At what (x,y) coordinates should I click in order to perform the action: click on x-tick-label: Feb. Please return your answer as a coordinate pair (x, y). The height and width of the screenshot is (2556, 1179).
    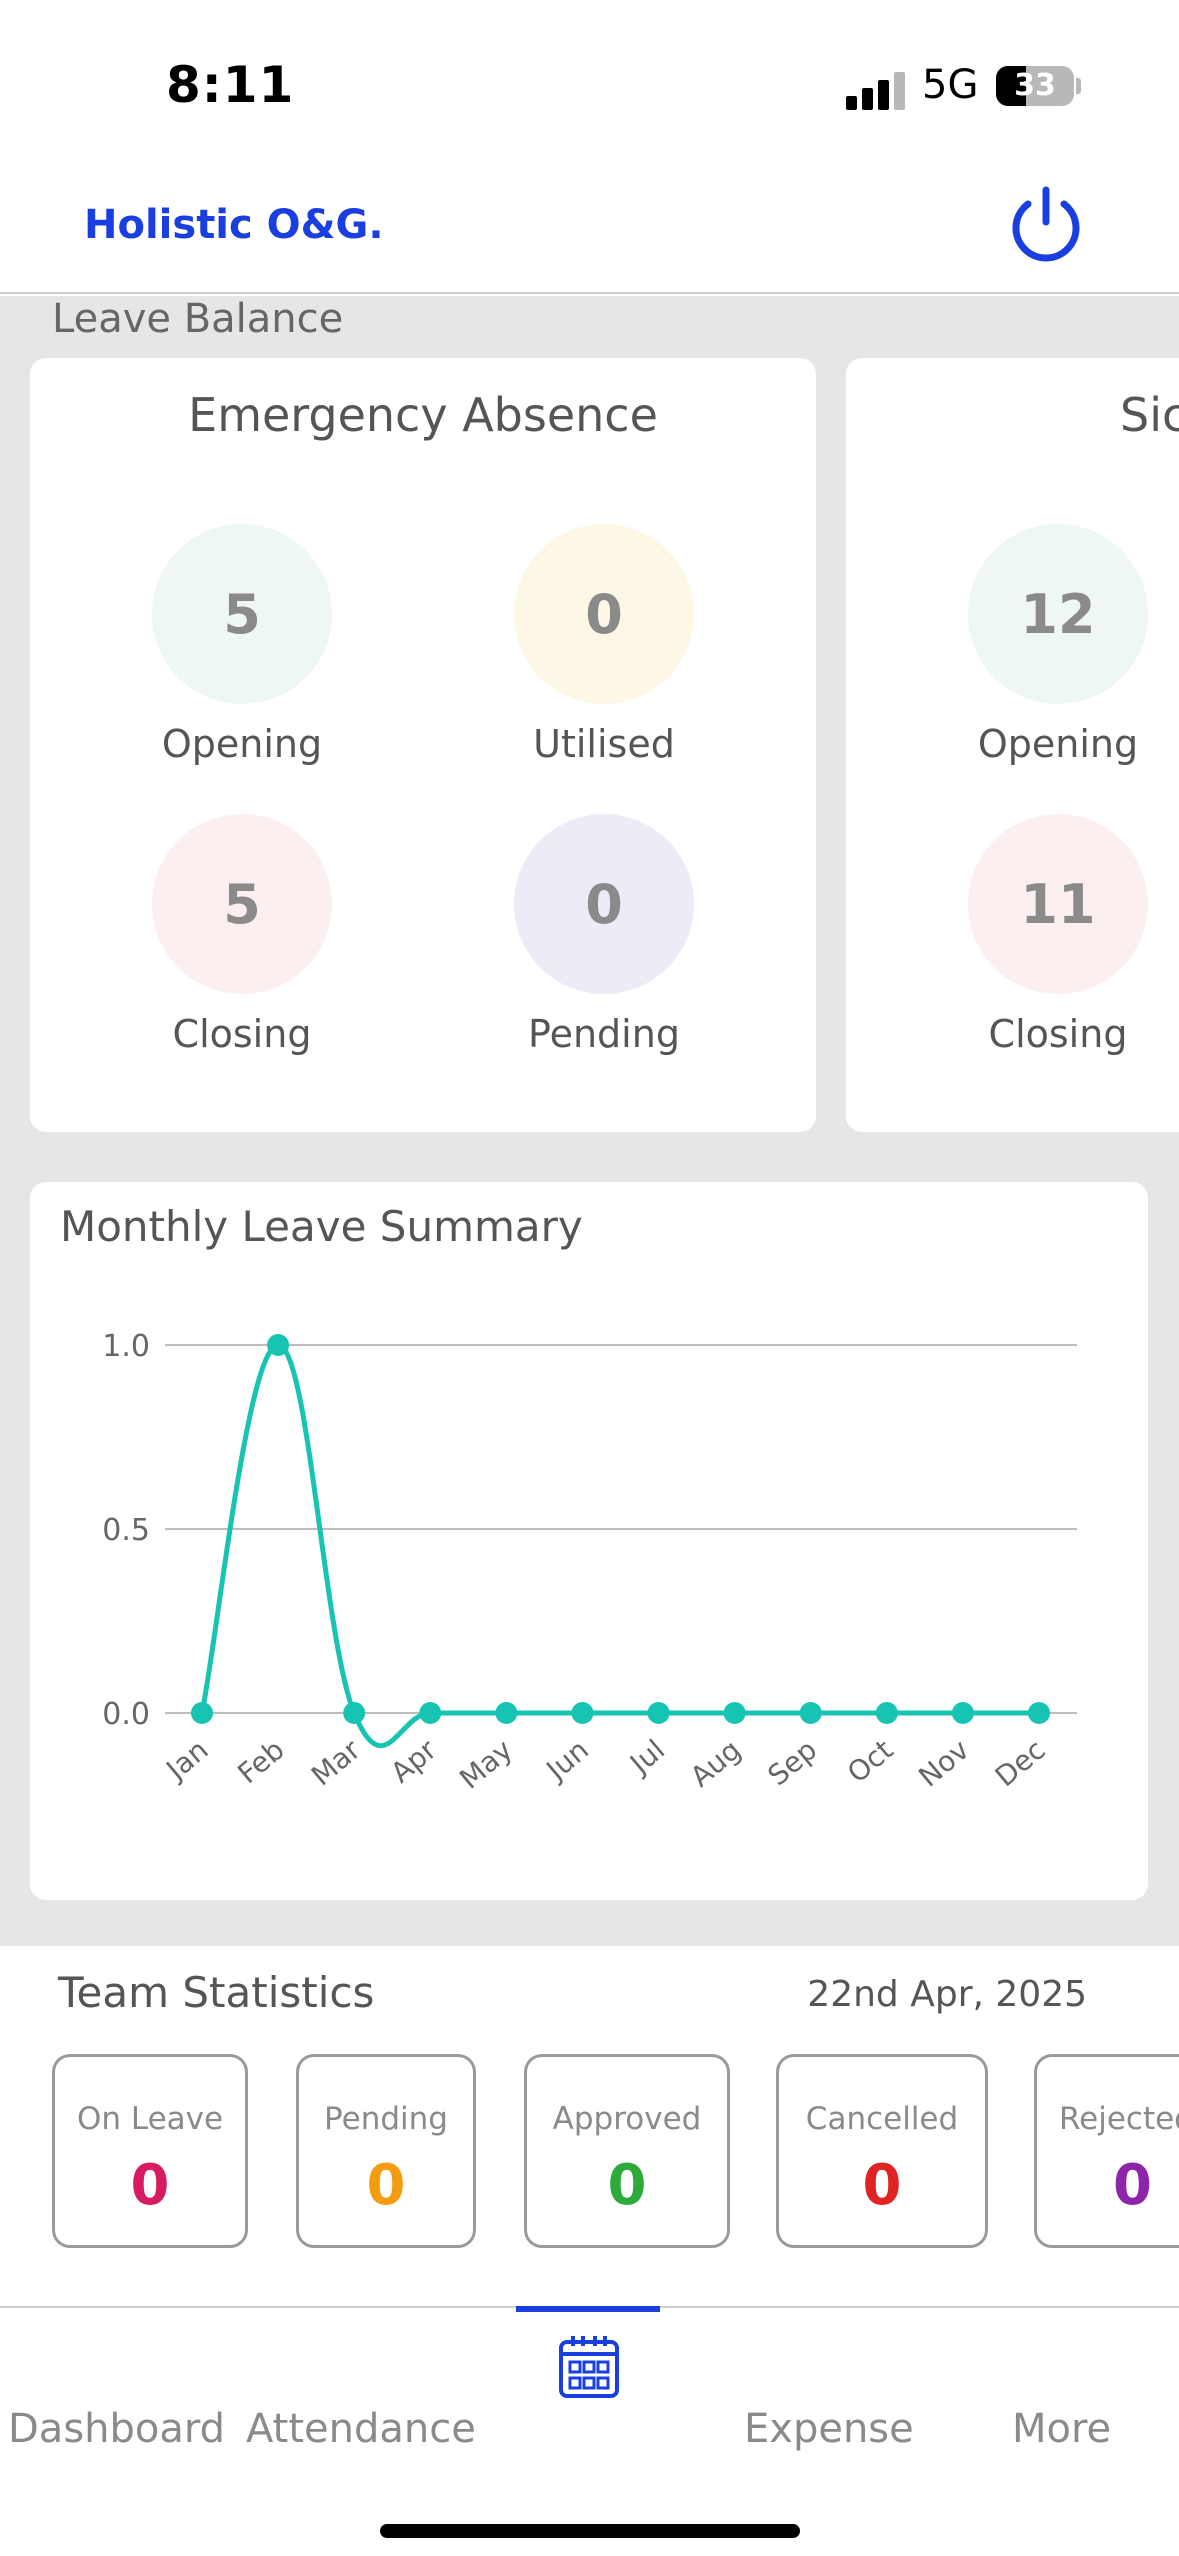
    Looking at the image, I should click on (260, 1761).